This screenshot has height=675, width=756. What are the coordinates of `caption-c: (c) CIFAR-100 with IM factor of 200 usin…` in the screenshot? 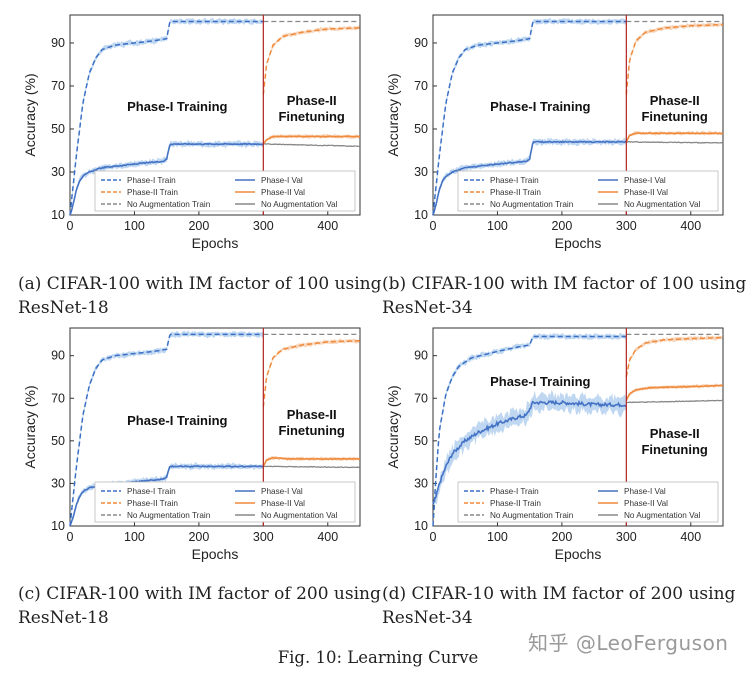 It's located at (199, 606).